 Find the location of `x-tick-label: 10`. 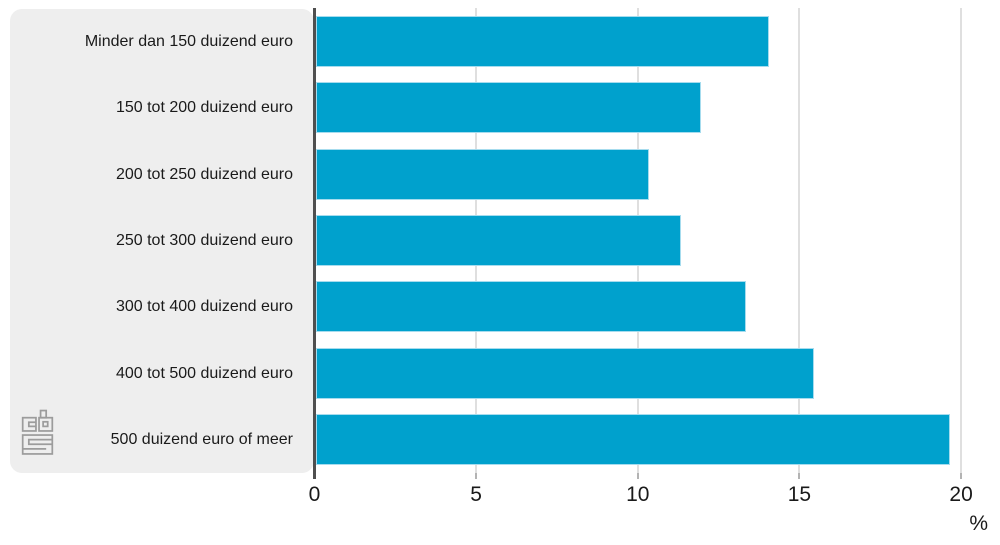

x-tick-label: 10 is located at coordinates (638, 494).